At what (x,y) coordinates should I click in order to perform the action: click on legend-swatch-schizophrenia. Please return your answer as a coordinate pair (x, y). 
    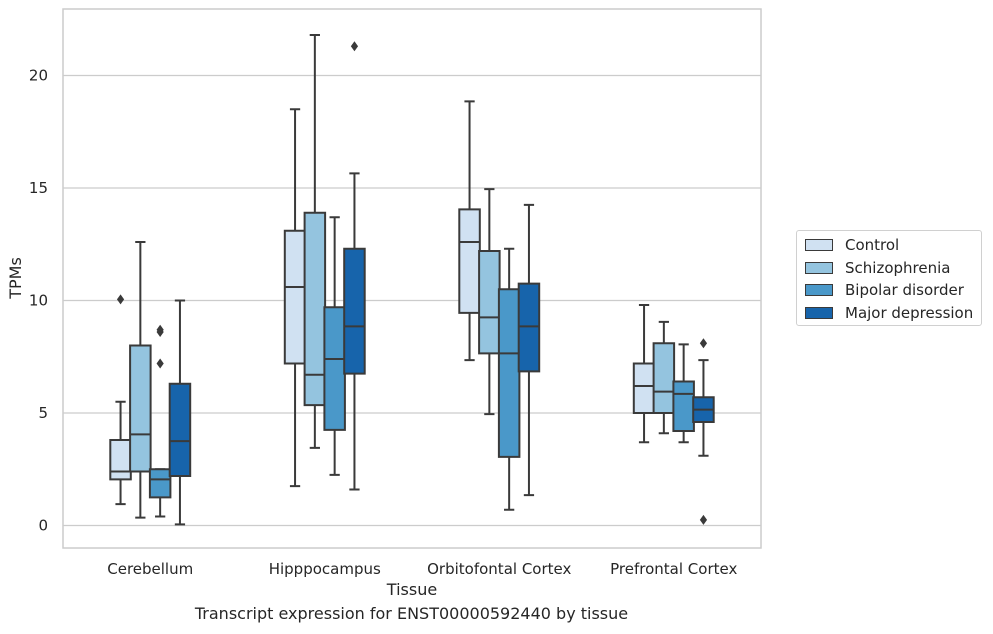
    Looking at the image, I should click on (819, 268).